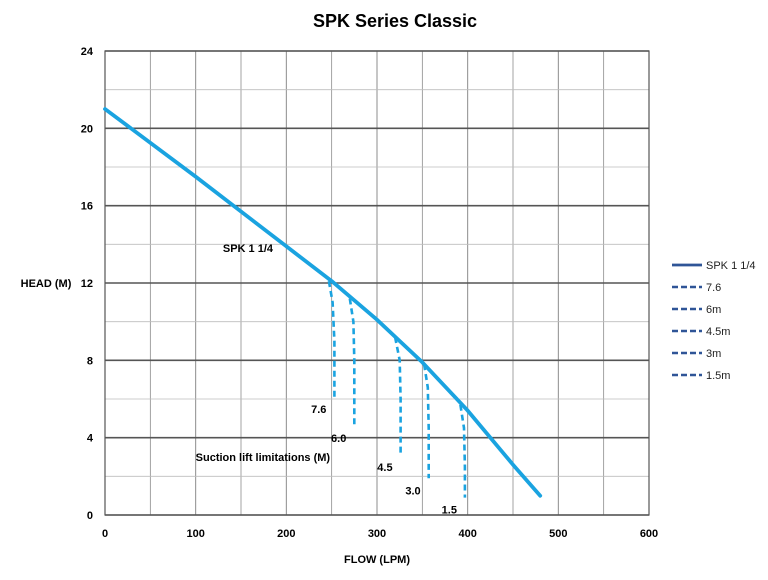 Image resolution: width=768 pixels, height=580 pixels. Describe the element at coordinates (46, 284) in the screenshot. I see `y-axis-title: HEAD (M)` at that location.